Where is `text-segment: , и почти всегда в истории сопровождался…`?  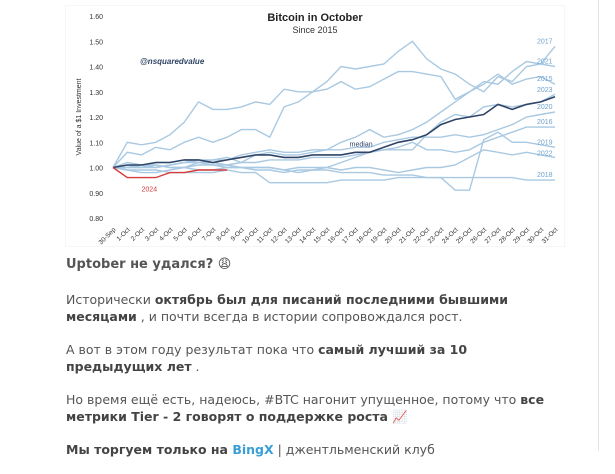
text-segment: , и почти всегда в истории сопровождался… is located at coordinates (299, 316).